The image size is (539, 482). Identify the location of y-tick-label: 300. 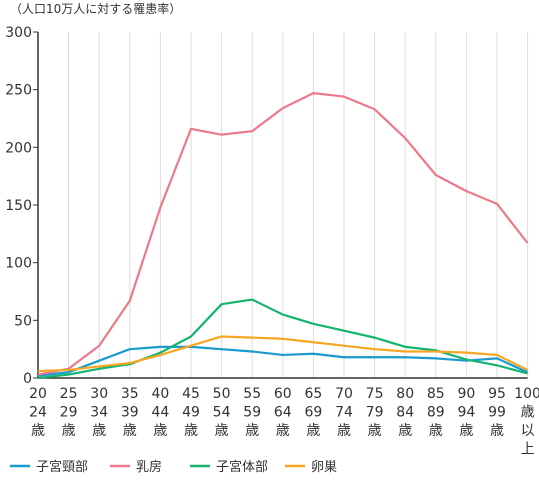
(18, 33).